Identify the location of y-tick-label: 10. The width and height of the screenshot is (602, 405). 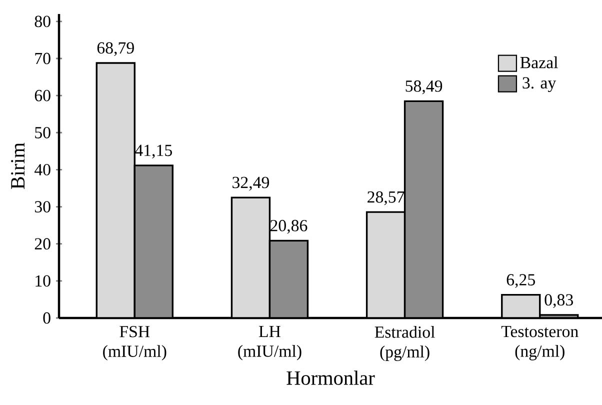
(43, 281).